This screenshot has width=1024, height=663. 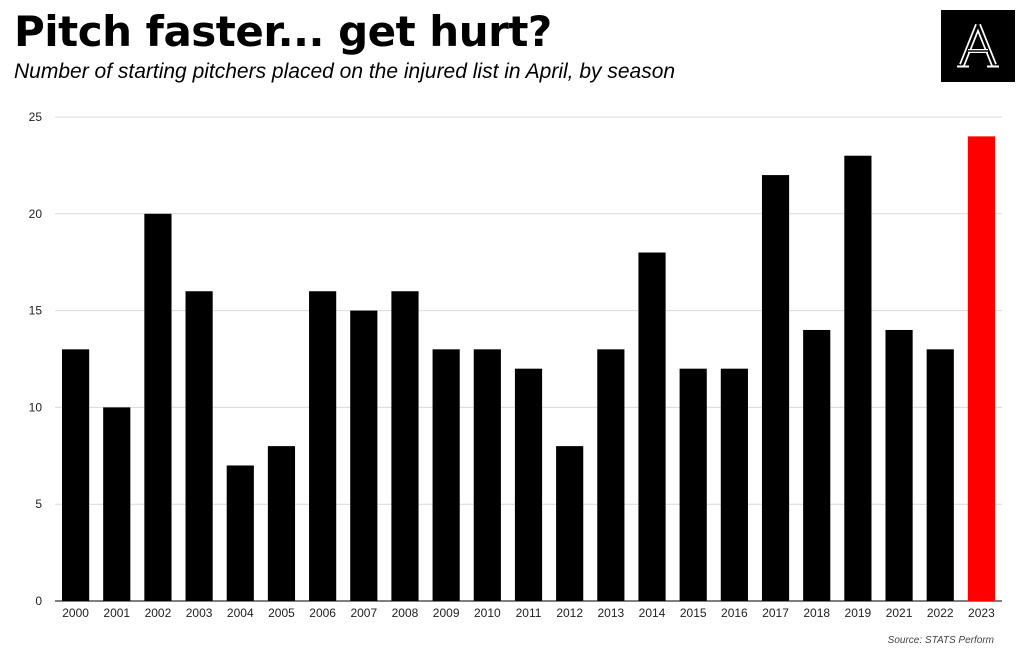 What do you see at coordinates (899, 613) in the screenshot?
I see `x-tick-label: 2021` at bounding box center [899, 613].